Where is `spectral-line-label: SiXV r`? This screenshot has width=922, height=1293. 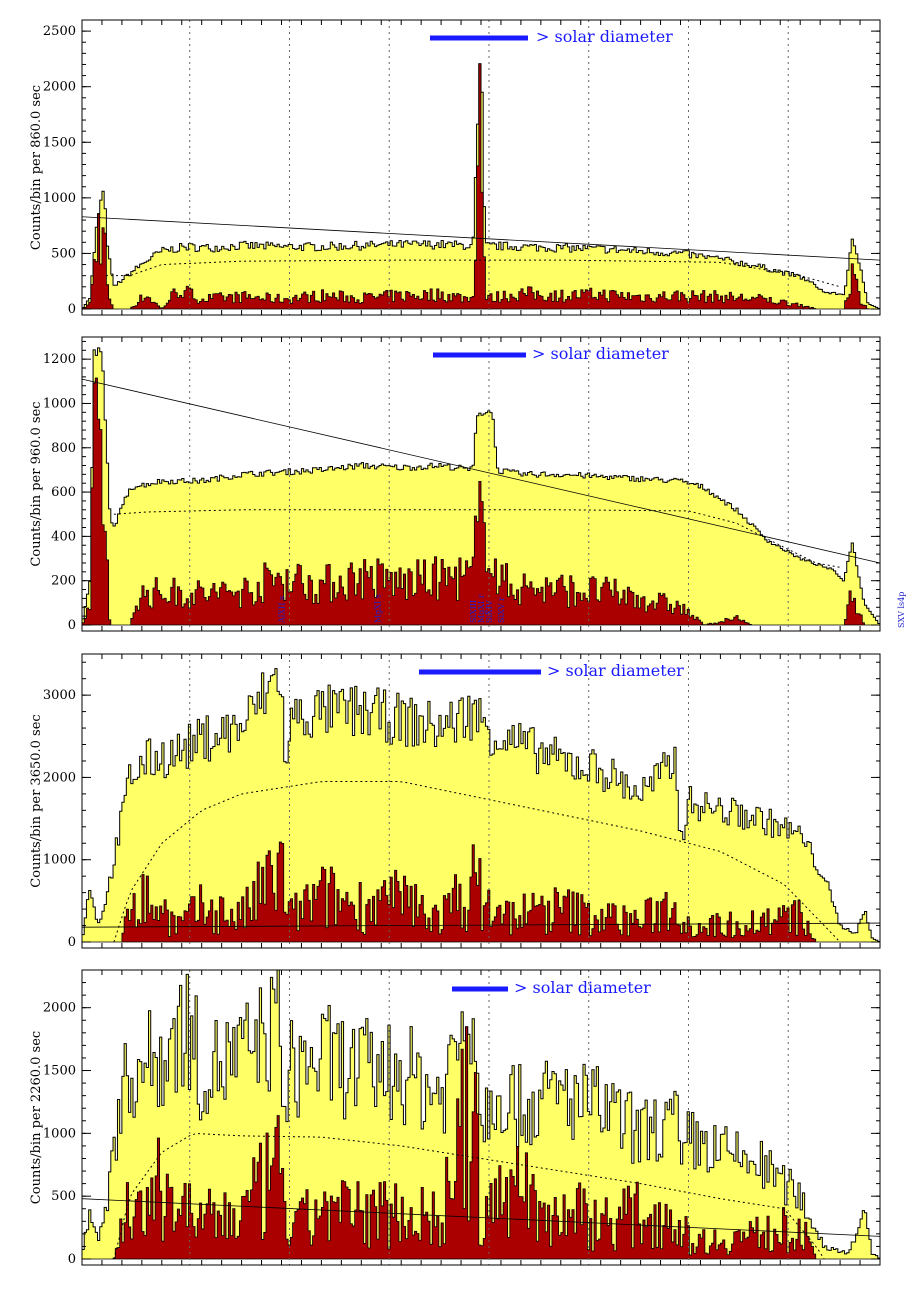 spectral-line-label: SiXV r is located at coordinates (501, 610).